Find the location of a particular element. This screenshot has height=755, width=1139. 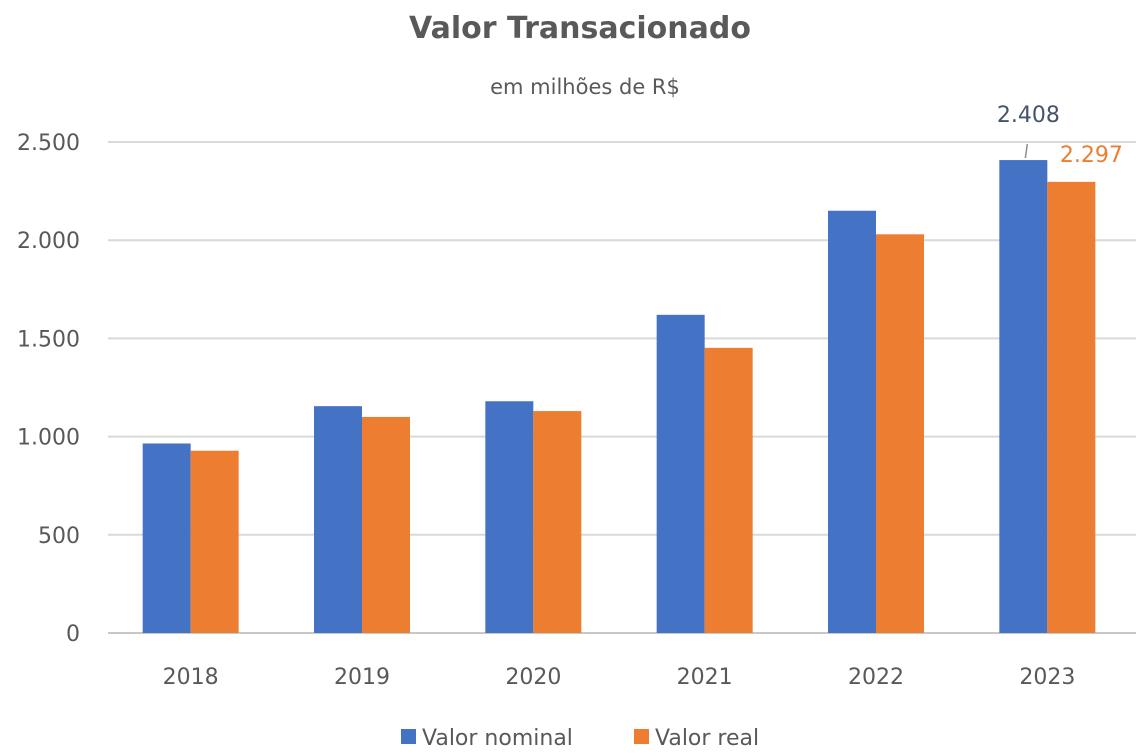

chart-title: Valor Transacionado is located at coordinates (580, 28).